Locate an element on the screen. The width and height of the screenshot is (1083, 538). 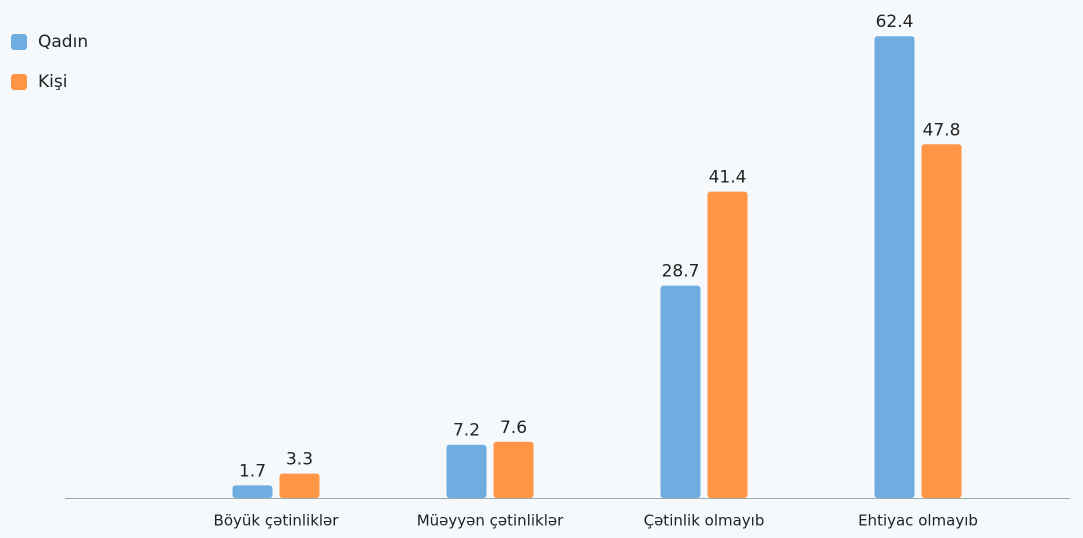
value-label: 3.3 is located at coordinates (299, 460).